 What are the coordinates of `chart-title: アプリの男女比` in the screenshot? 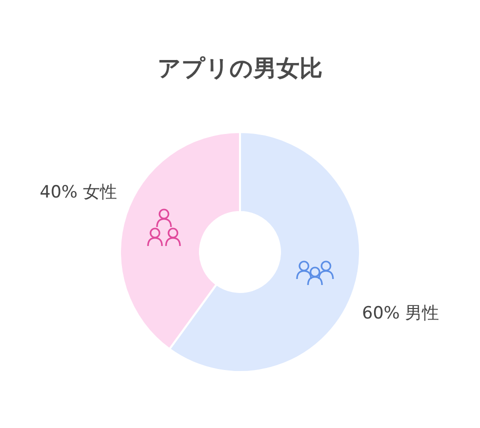 It's located at (240, 69).